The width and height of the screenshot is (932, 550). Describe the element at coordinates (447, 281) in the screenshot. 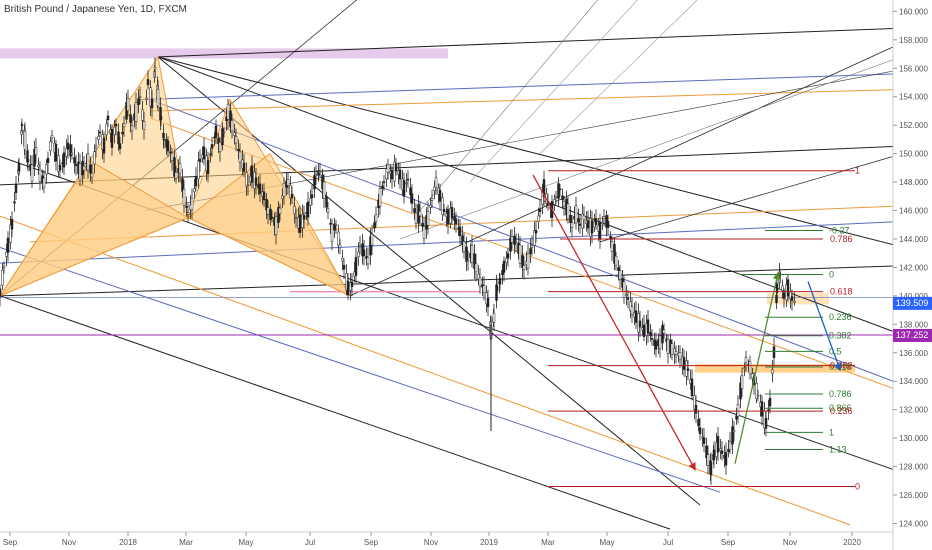

I see `trend-line` at that location.